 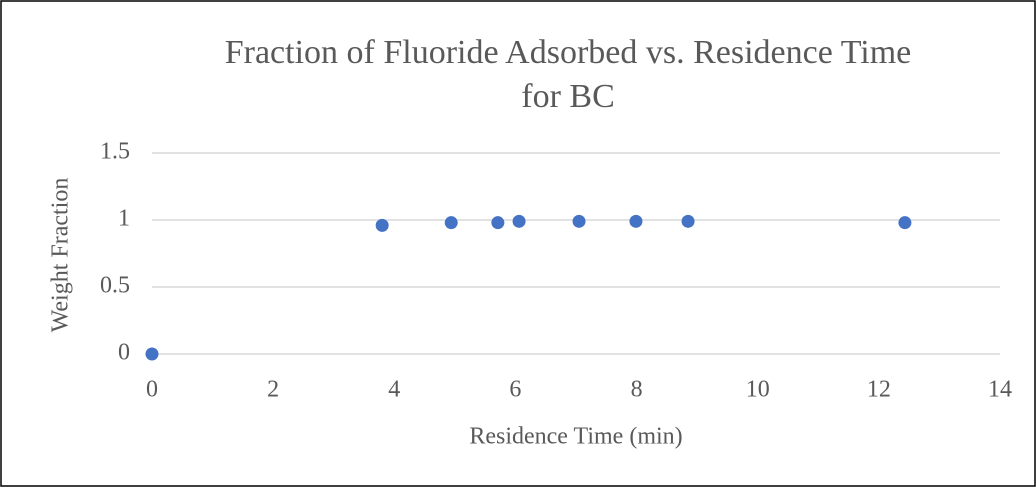 What do you see at coordinates (879, 390) in the screenshot?
I see `x-tick-label: 12` at bounding box center [879, 390].